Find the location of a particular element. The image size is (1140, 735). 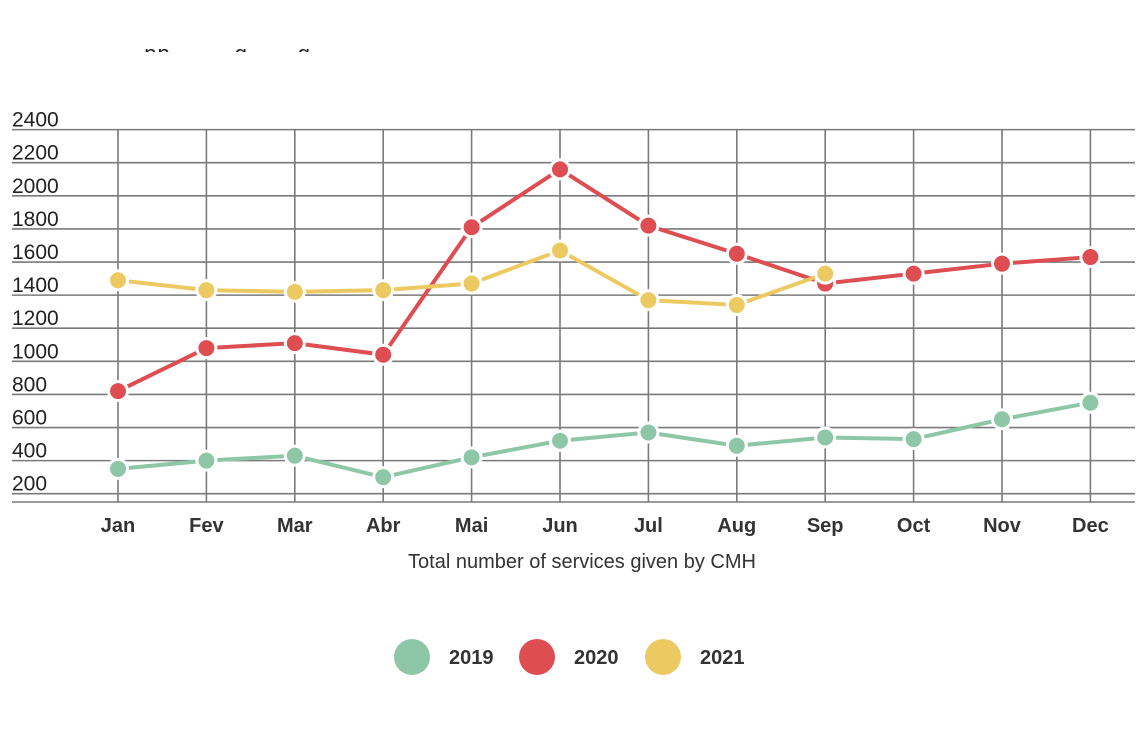

legend-swatch-2019 is located at coordinates (412, 657).